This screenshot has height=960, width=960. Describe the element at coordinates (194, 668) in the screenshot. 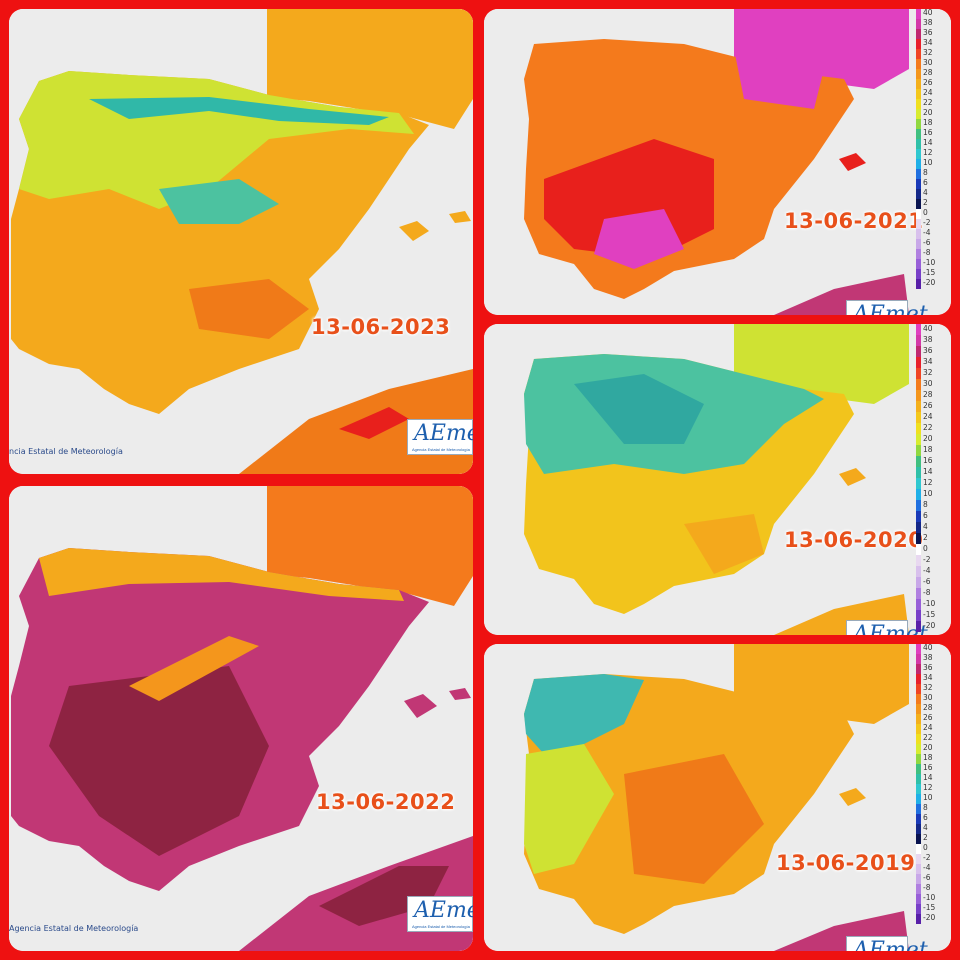

I see `central-mountain-band` at that location.